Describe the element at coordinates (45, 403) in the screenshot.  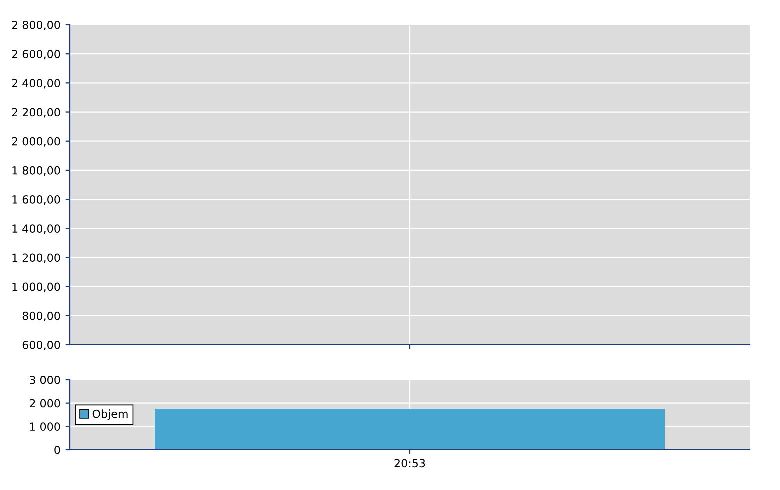
I see `y-tick-label: 2 000` at that location.